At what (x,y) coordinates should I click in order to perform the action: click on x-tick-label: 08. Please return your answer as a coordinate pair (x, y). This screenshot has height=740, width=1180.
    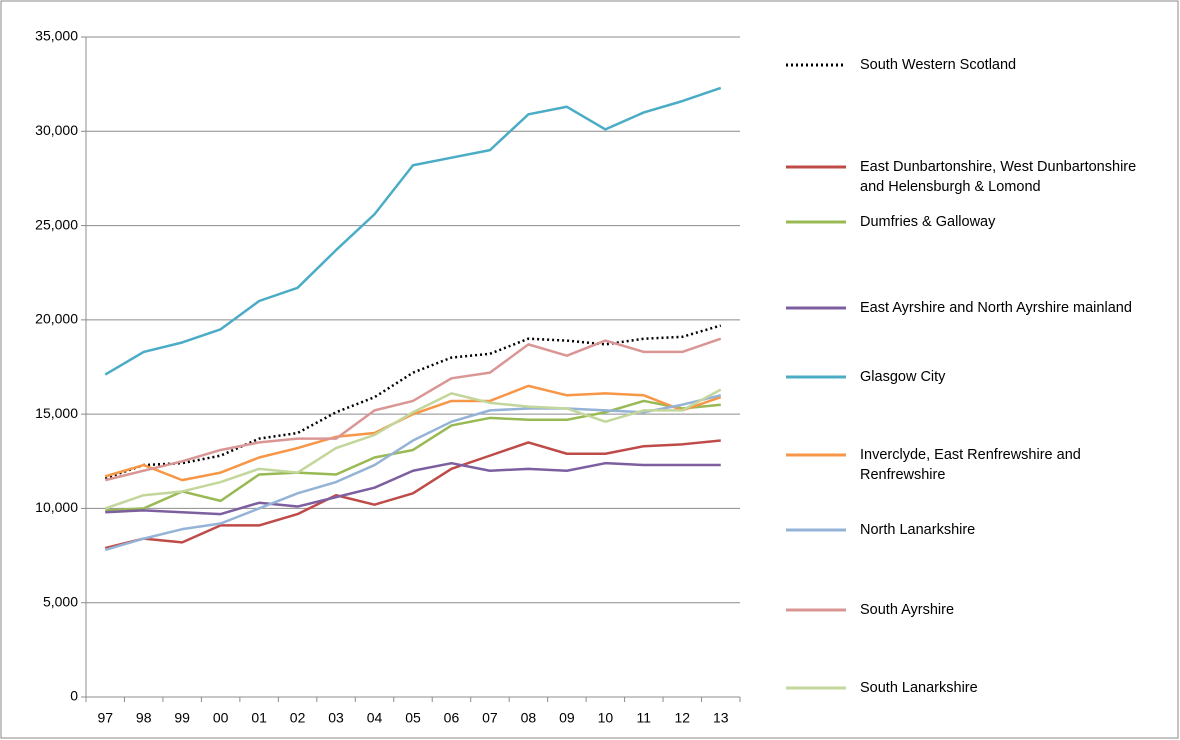
    Looking at the image, I should click on (529, 718).